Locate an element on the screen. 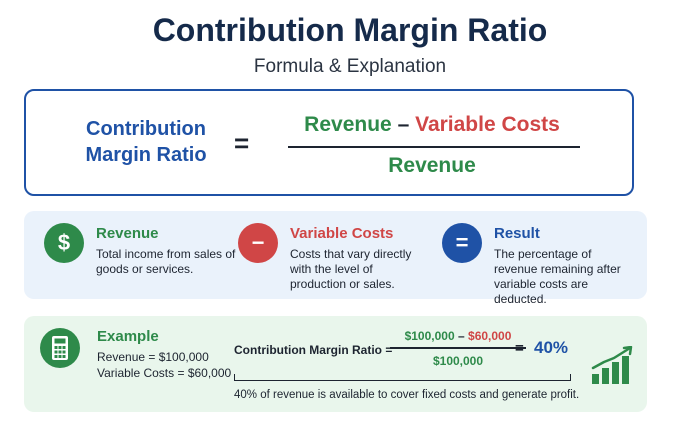 The height and width of the screenshot is (425, 700). formula-numerator: Revenue – Variable Costs is located at coordinates (432, 125).